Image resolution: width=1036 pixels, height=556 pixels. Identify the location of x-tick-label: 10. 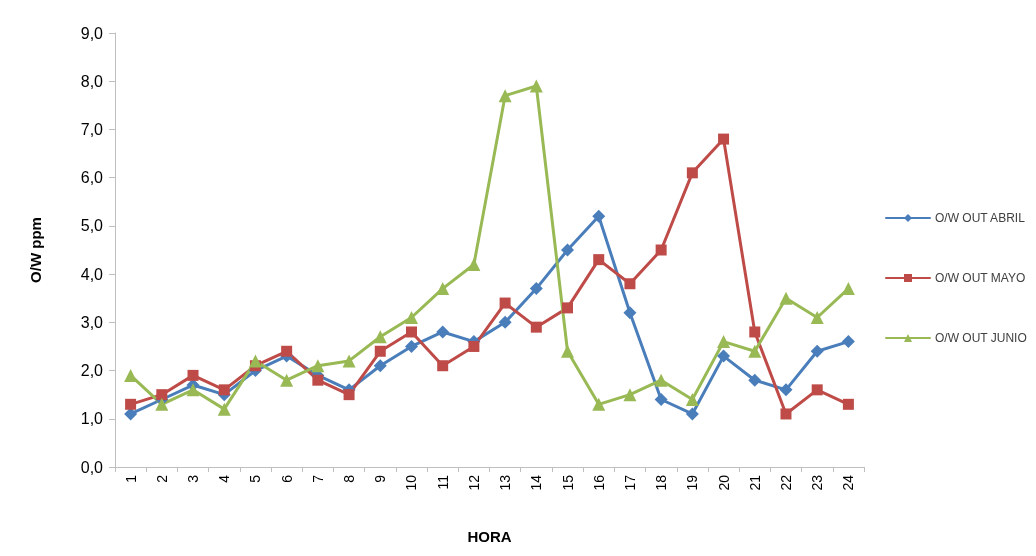
(411, 482).